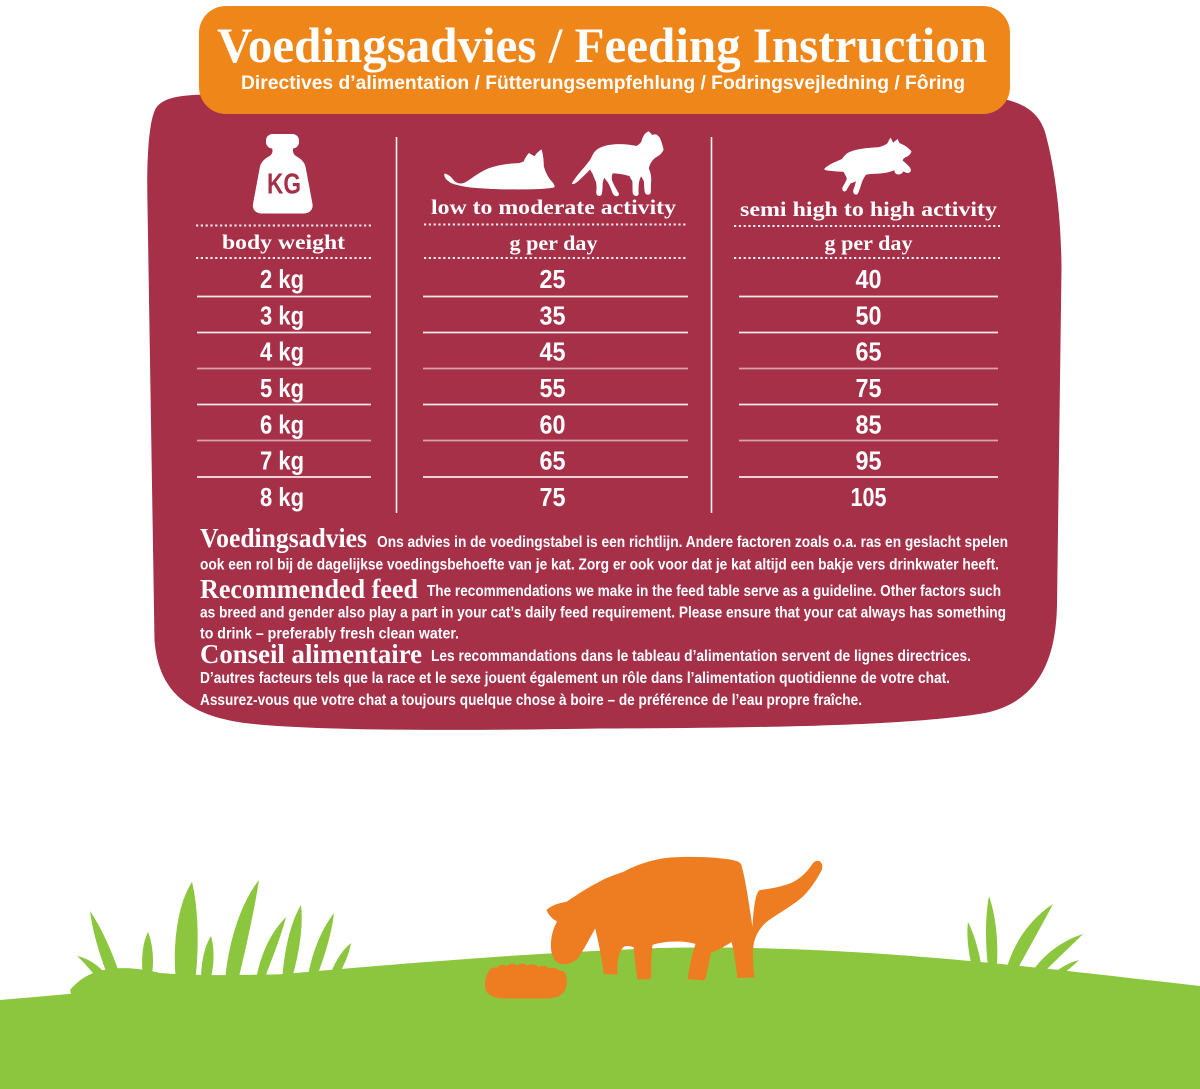  What do you see at coordinates (329, 634) in the screenshot?
I see `svg-text:to drink – preferably fresh cl: to drink – preferably fresh clean water.` at bounding box center [329, 634].